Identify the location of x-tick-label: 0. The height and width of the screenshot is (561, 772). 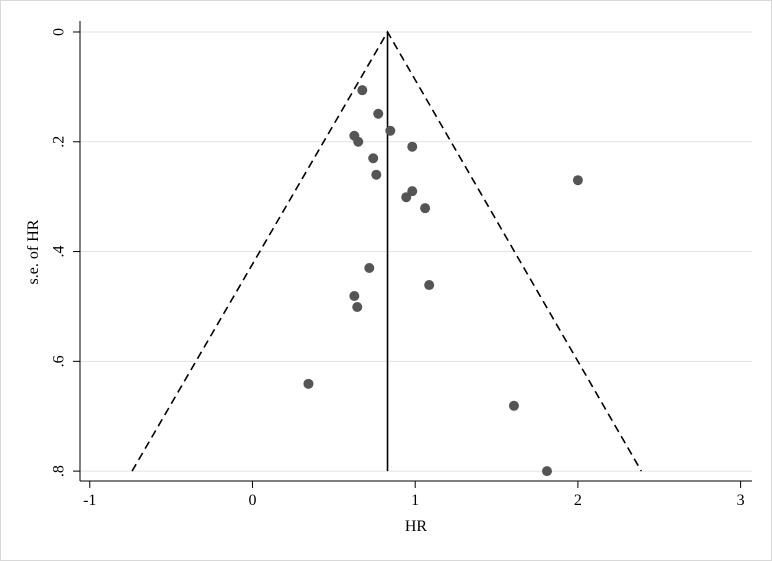
(252, 500).